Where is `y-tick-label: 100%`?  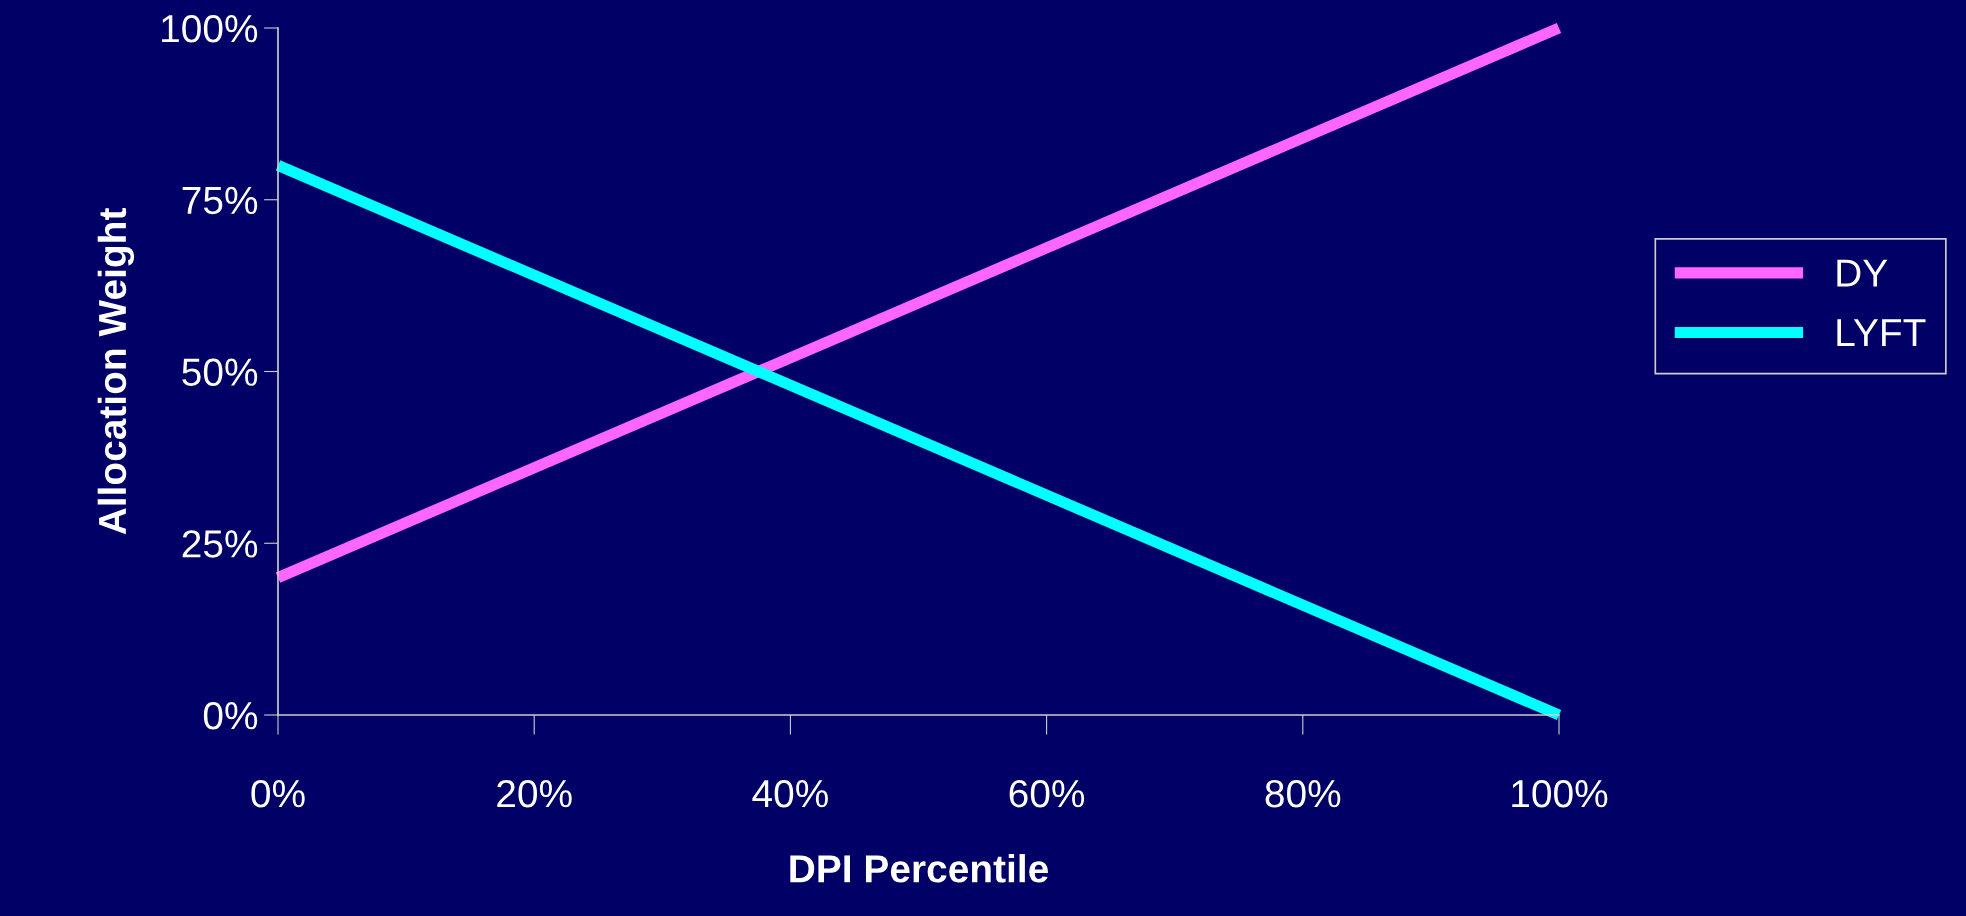 y-tick-label: 100% is located at coordinates (210, 28).